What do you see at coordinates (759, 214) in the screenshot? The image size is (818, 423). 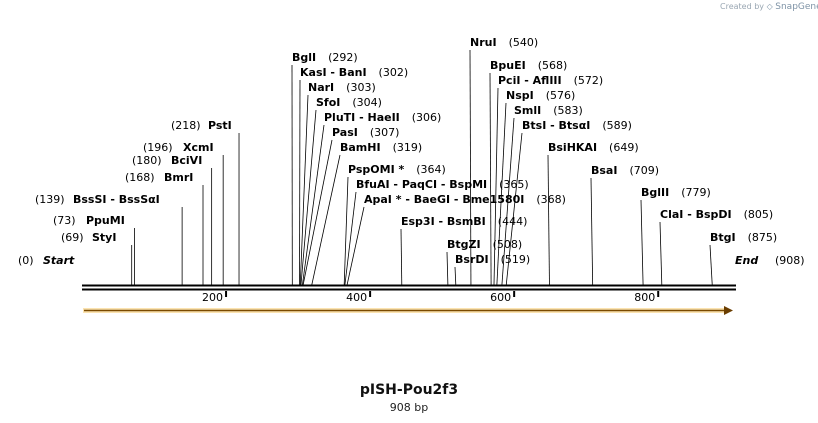 I see `site-position: (805)` at bounding box center [759, 214].